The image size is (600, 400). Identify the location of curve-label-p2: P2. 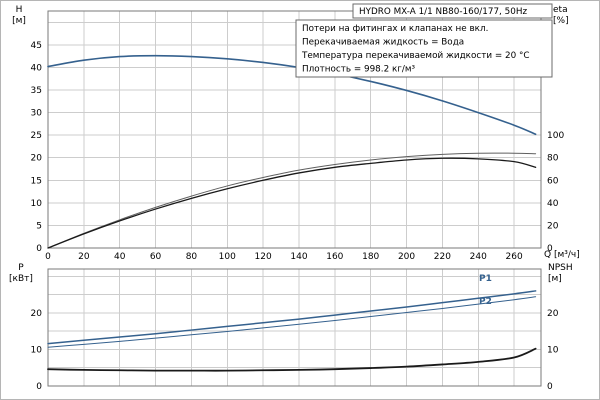
(485, 302).